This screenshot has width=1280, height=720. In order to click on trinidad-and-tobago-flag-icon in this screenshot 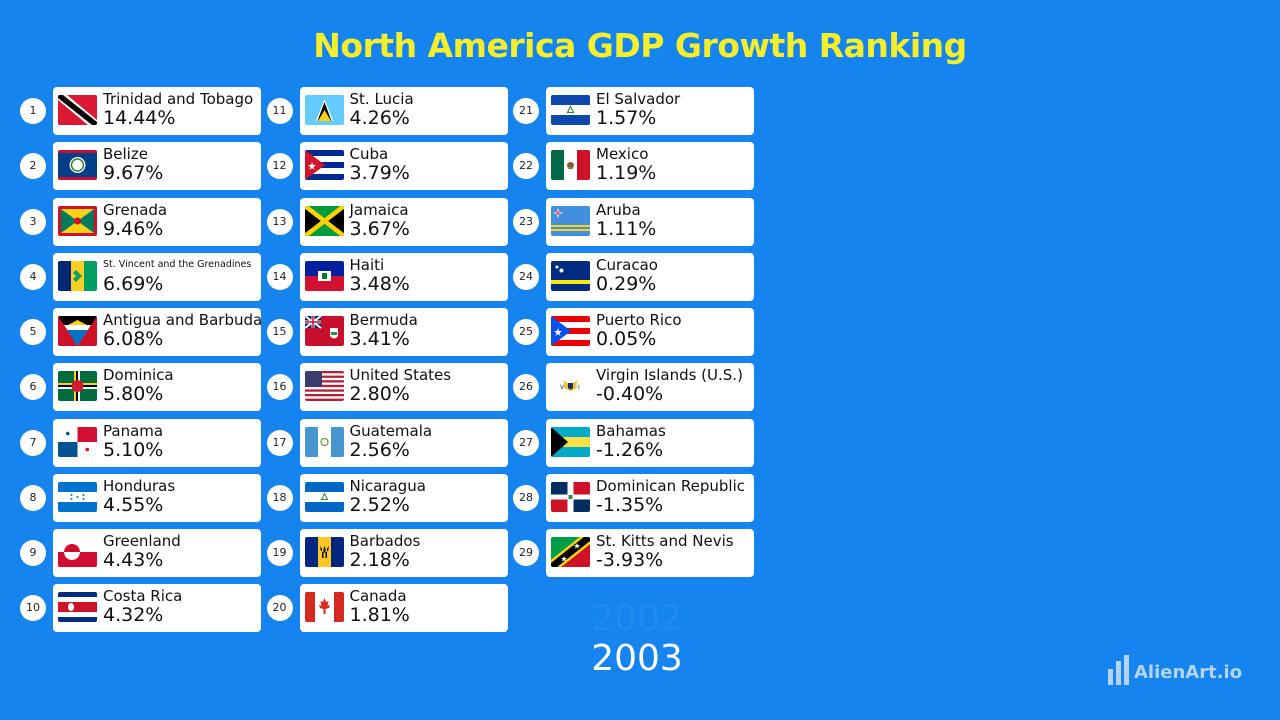, I will do `click(77, 110)`.